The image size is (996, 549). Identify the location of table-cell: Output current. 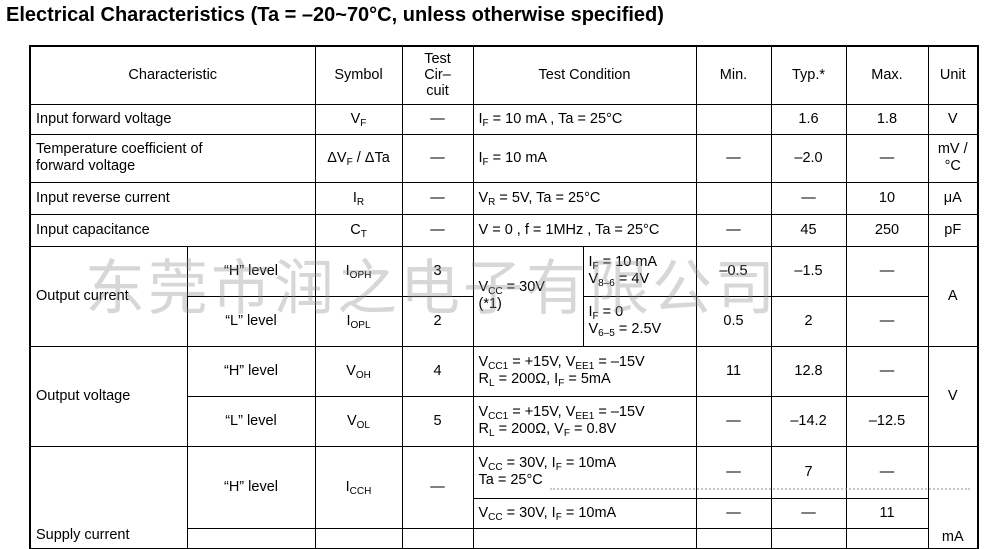
(108, 296).